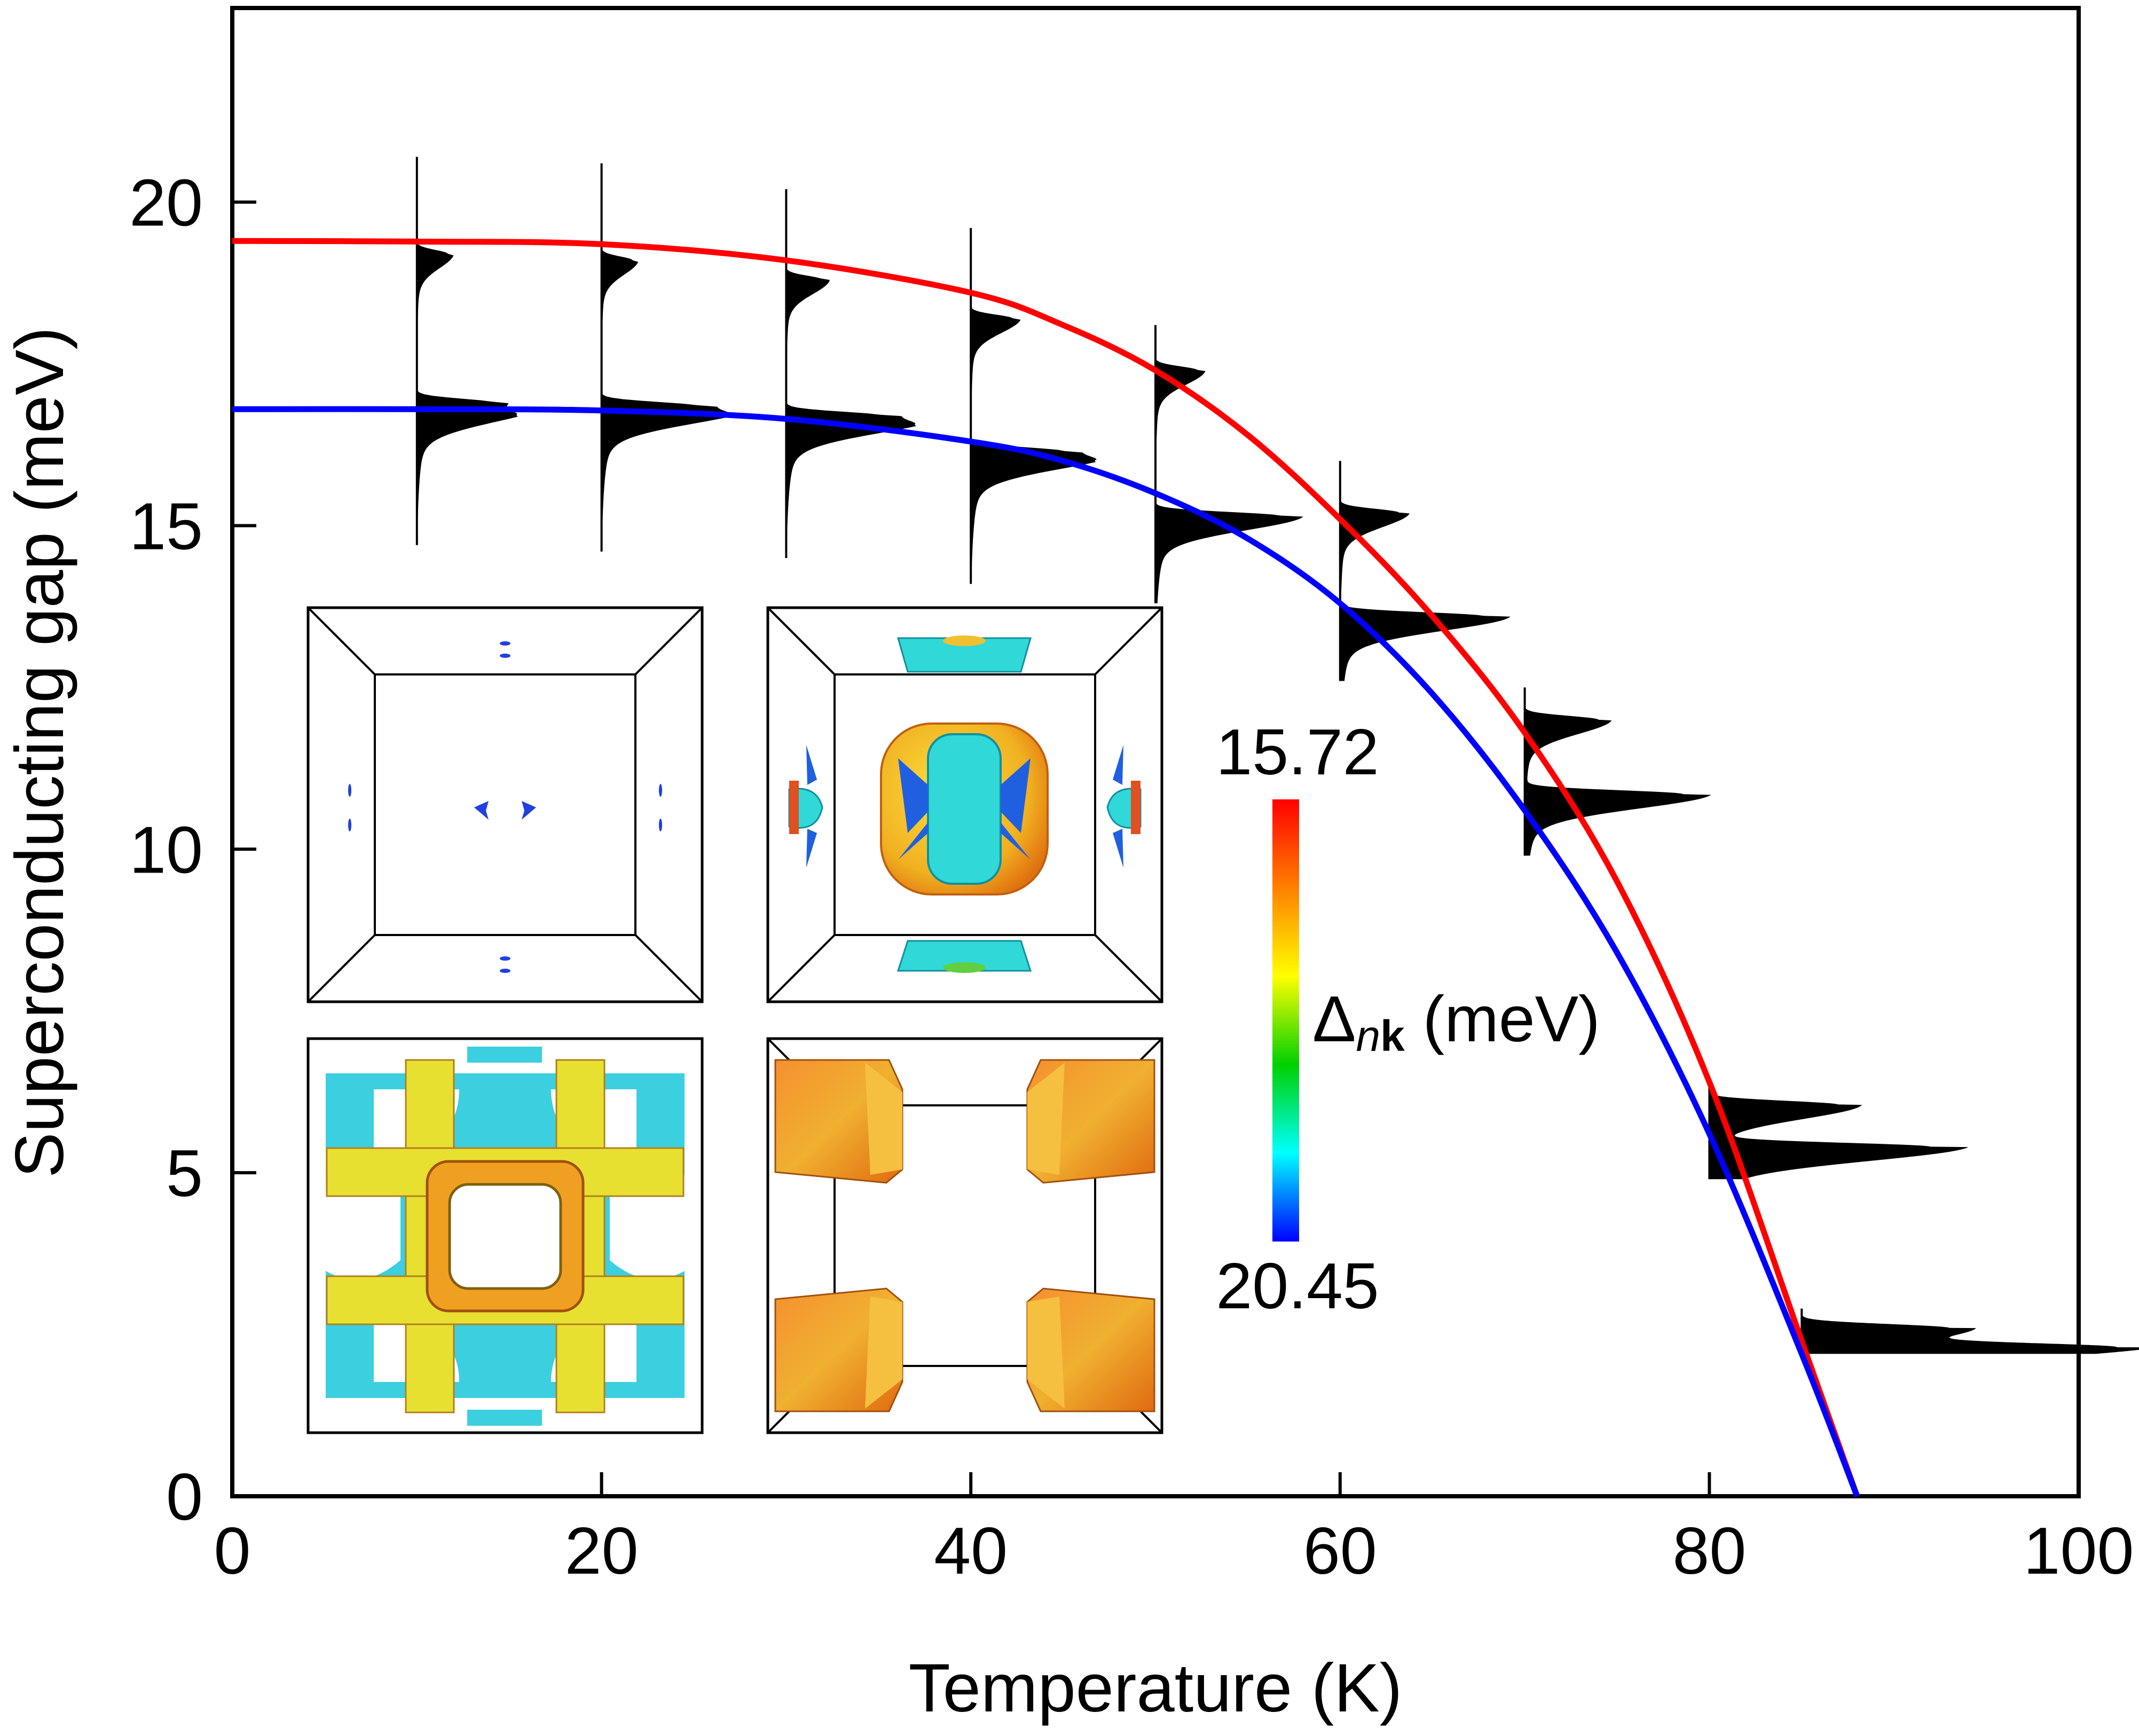  What do you see at coordinates (232, 1551) in the screenshot?
I see `x-tick-label: 0` at bounding box center [232, 1551].